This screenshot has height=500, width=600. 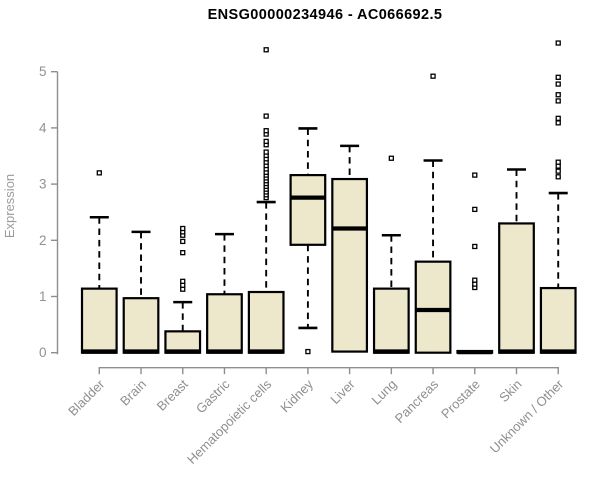 What do you see at coordinates (172, 394) in the screenshot?
I see `x-tick-label: Breast` at bounding box center [172, 394].